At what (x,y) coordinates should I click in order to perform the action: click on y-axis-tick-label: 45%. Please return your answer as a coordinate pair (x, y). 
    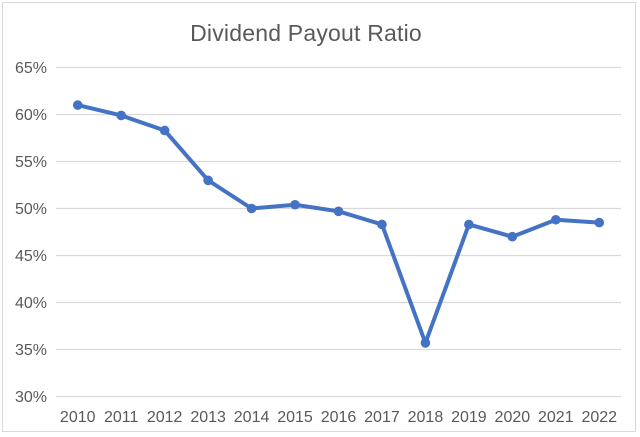
    Looking at the image, I should click on (31, 256).